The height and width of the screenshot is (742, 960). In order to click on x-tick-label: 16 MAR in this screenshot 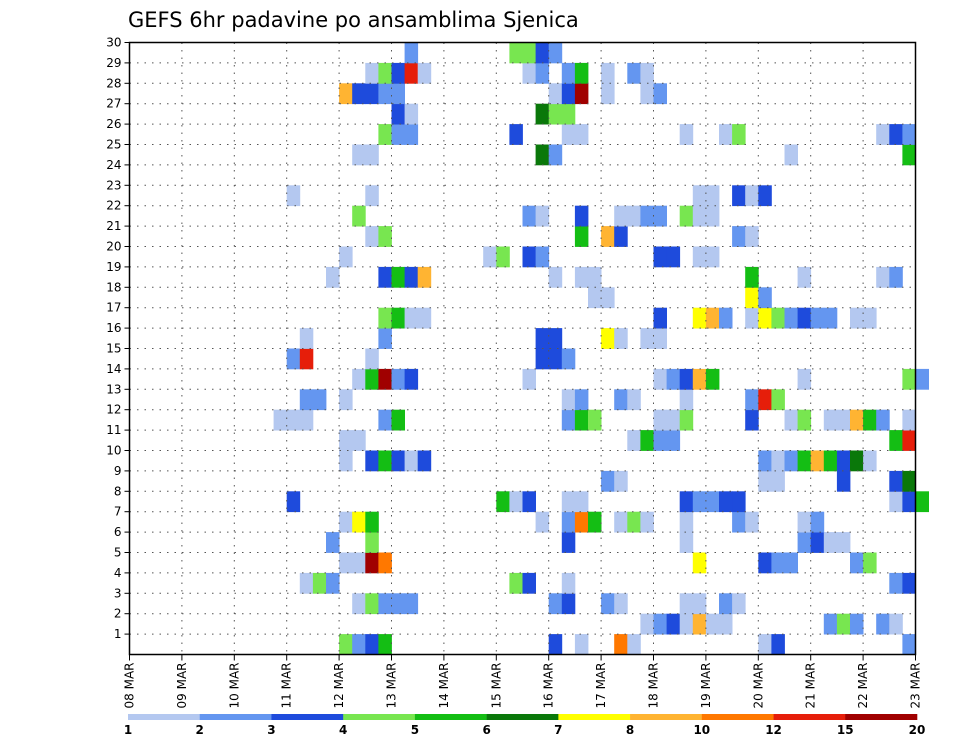, I will do `click(549, 686)`.